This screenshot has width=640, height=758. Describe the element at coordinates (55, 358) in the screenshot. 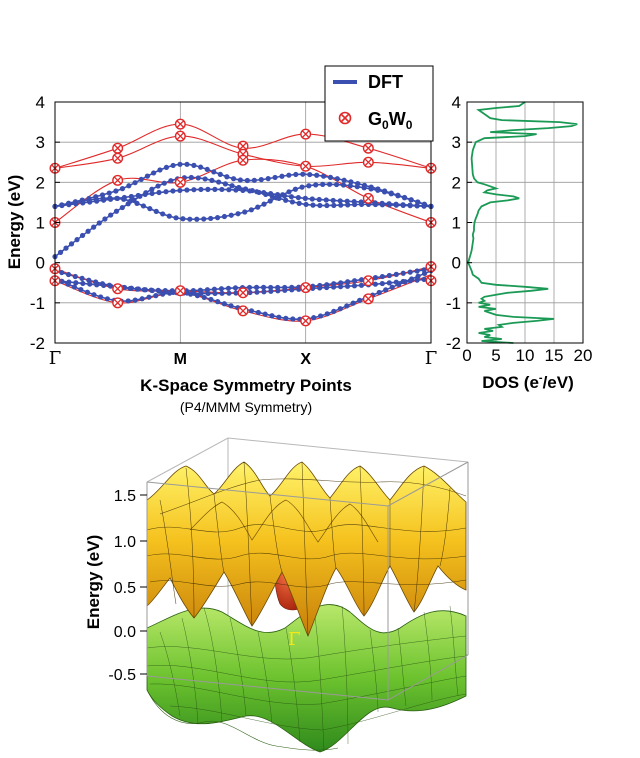

I see `band-x-tick-label: Γ` at that location.